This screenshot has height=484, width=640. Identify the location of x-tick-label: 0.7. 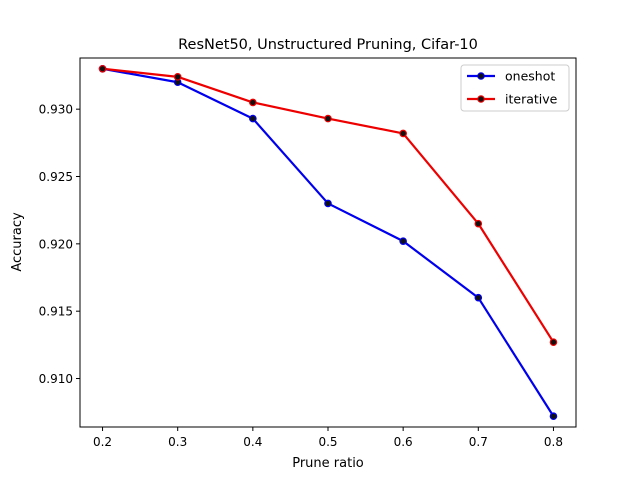
(478, 442).